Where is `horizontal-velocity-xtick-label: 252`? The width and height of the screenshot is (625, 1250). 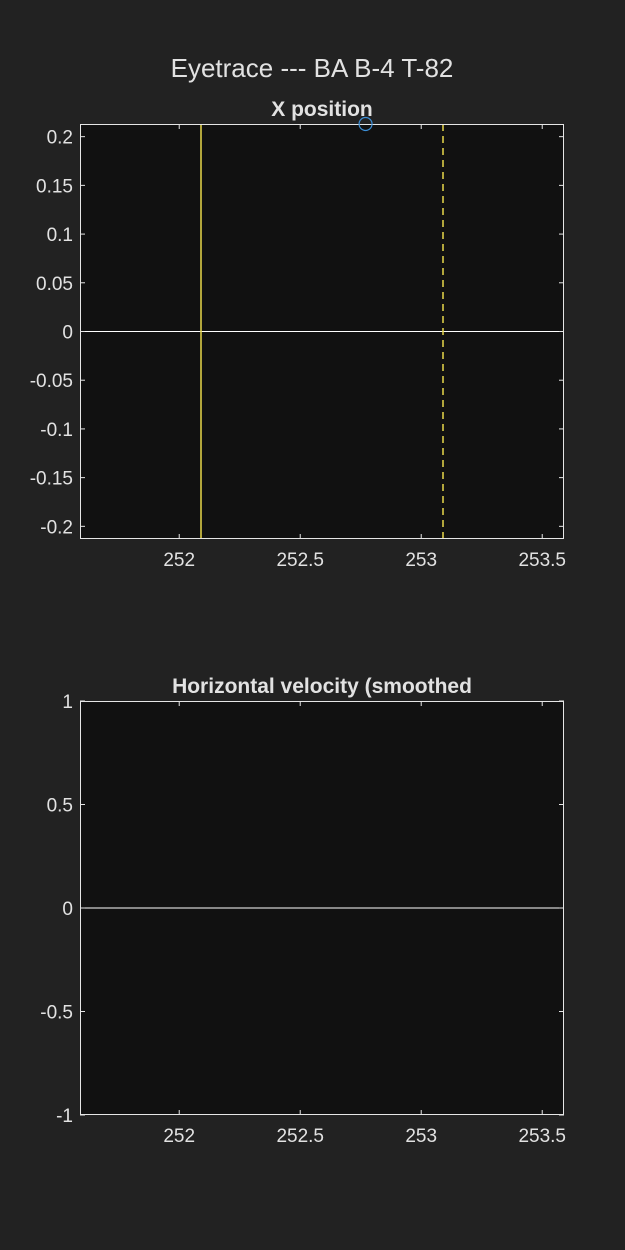
horizontal-velocity-xtick-label: 252 is located at coordinates (179, 1136).